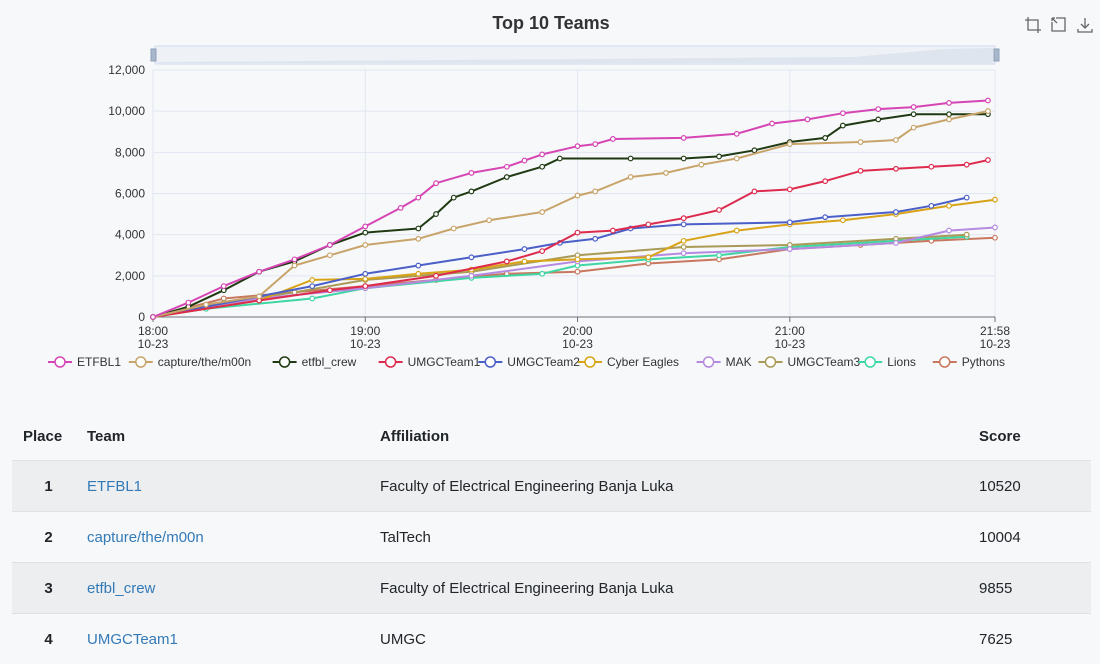 The width and height of the screenshot is (1100, 664). What do you see at coordinates (824, 362) in the screenshot?
I see `legend-label: UMGCTeam3` at bounding box center [824, 362].